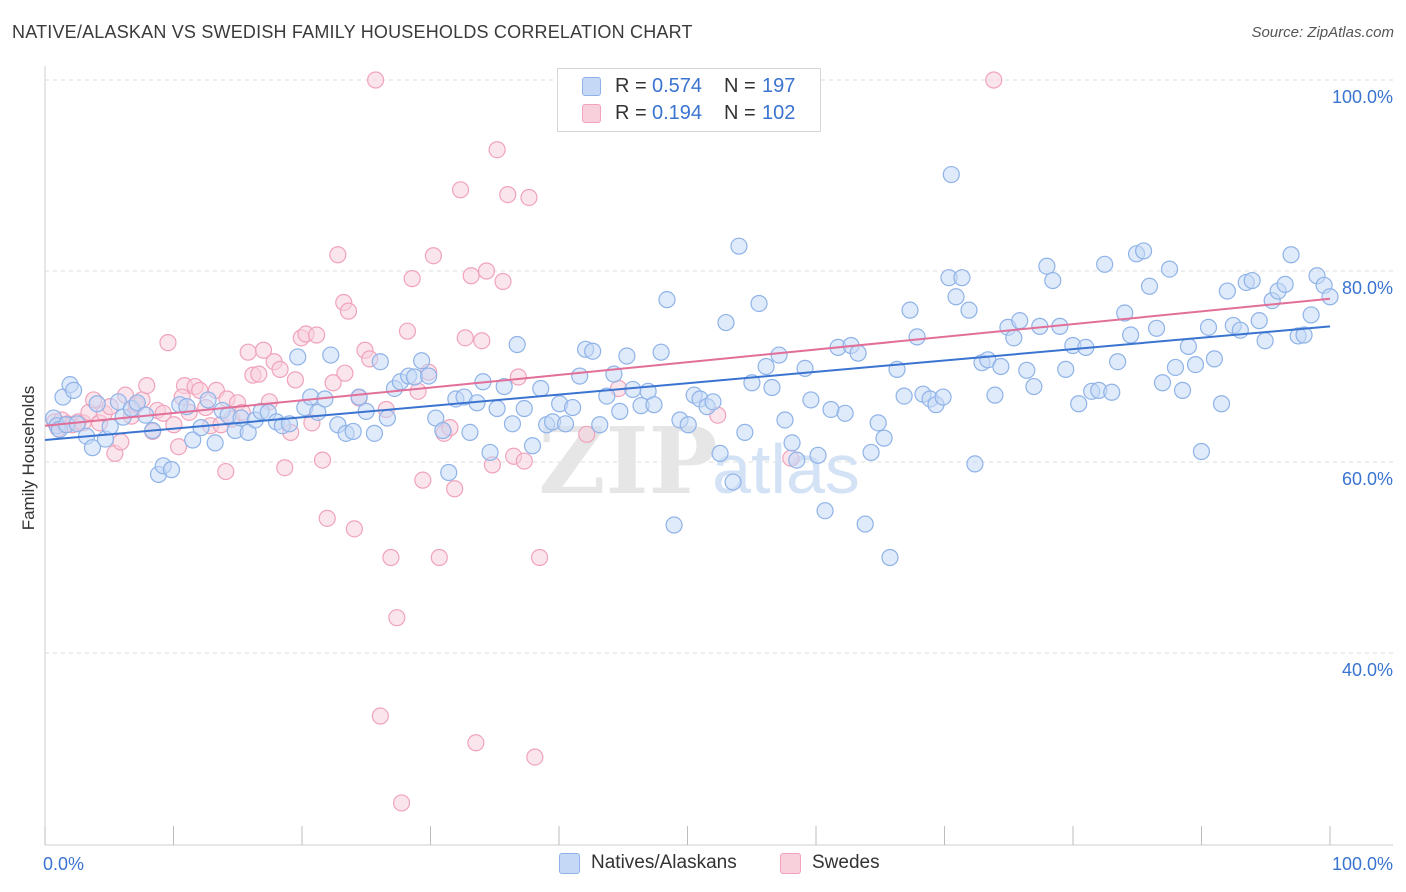 The height and width of the screenshot is (892, 1406). I want to click on trend-lines, so click(687, 369).